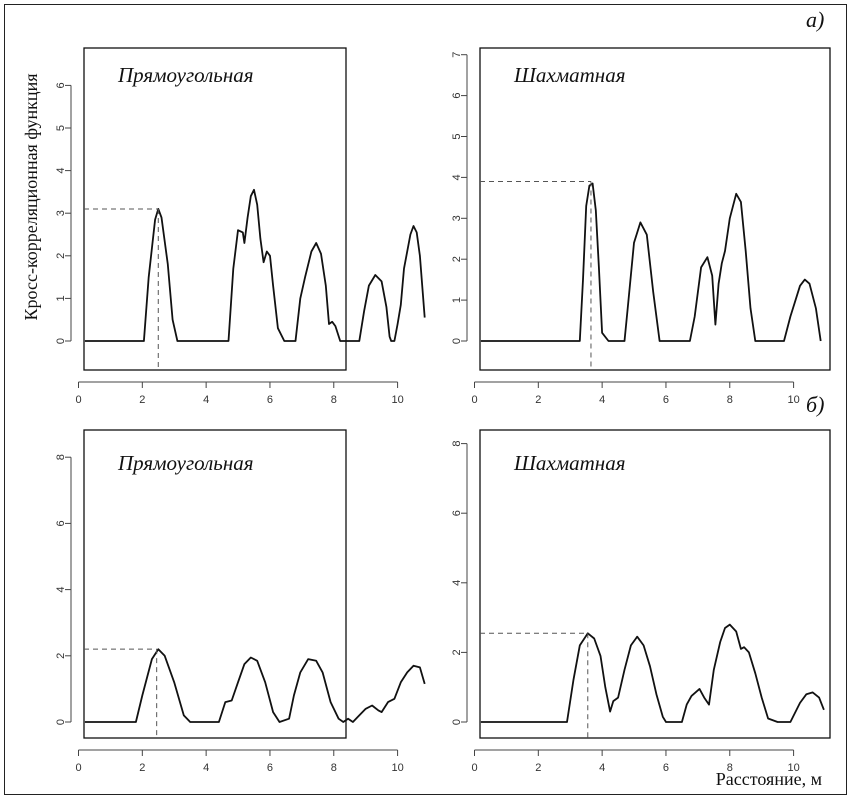 The image size is (853, 801). What do you see at coordinates (815, 404) in the screenshot?
I see `part-label-b: б)` at bounding box center [815, 404].